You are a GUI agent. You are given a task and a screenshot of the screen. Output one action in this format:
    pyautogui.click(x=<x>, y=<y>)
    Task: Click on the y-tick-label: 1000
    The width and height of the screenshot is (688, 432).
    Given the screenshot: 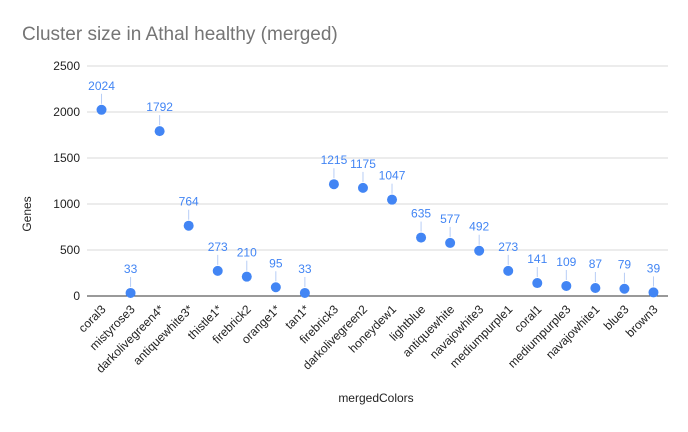 What is the action you would take?
    pyautogui.click(x=66, y=204)
    